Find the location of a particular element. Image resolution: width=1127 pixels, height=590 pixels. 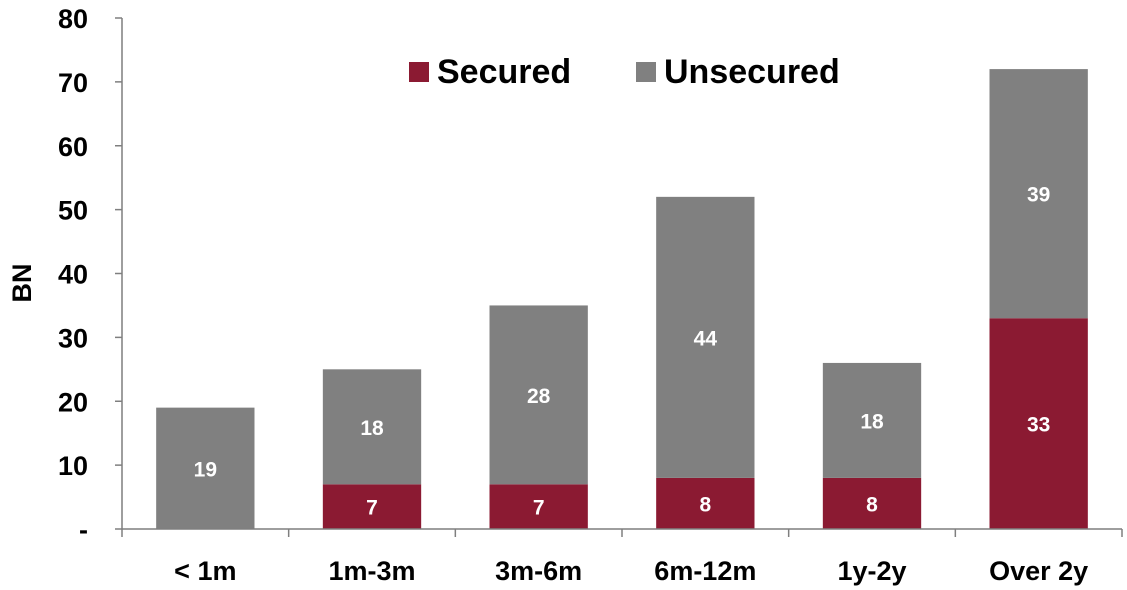

x-tick-label: < 1m is located at coordinates (205, 571).